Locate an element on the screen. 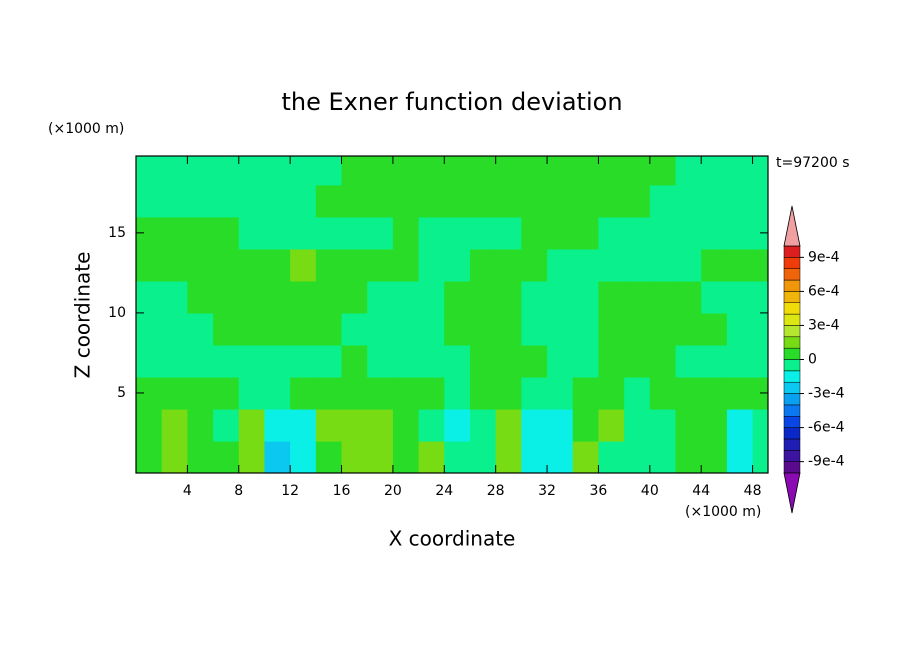 This screenshot has height=654, width=904. y-unit: (×1000 m) is located at coordinates (86, 129).